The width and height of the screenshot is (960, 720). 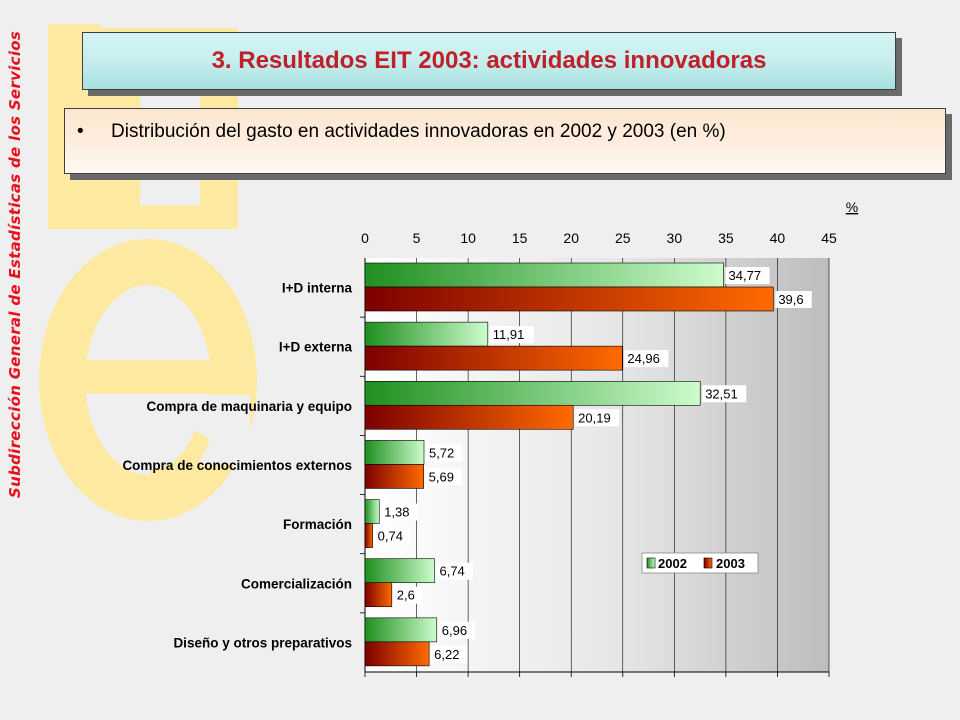 What do you see at coordinates (468, 238) in the screenshot?
I see `x-tick-label: 10` at bounding box center [468, 238].